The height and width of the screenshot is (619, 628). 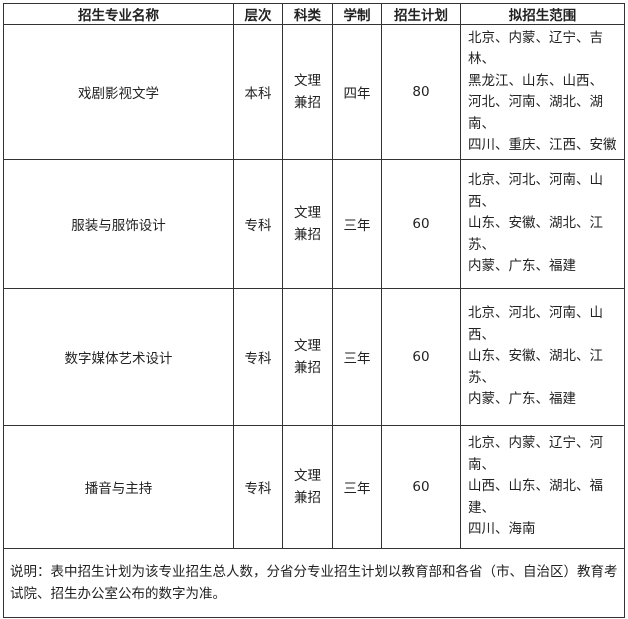 I want to click on region-line: 山西、山东、湖北、福建、, so click(x=535, y=497).